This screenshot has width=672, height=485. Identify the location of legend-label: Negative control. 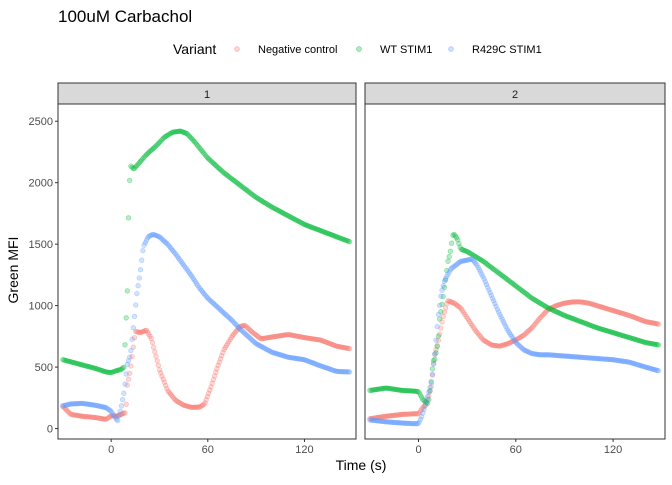
(298, 50).